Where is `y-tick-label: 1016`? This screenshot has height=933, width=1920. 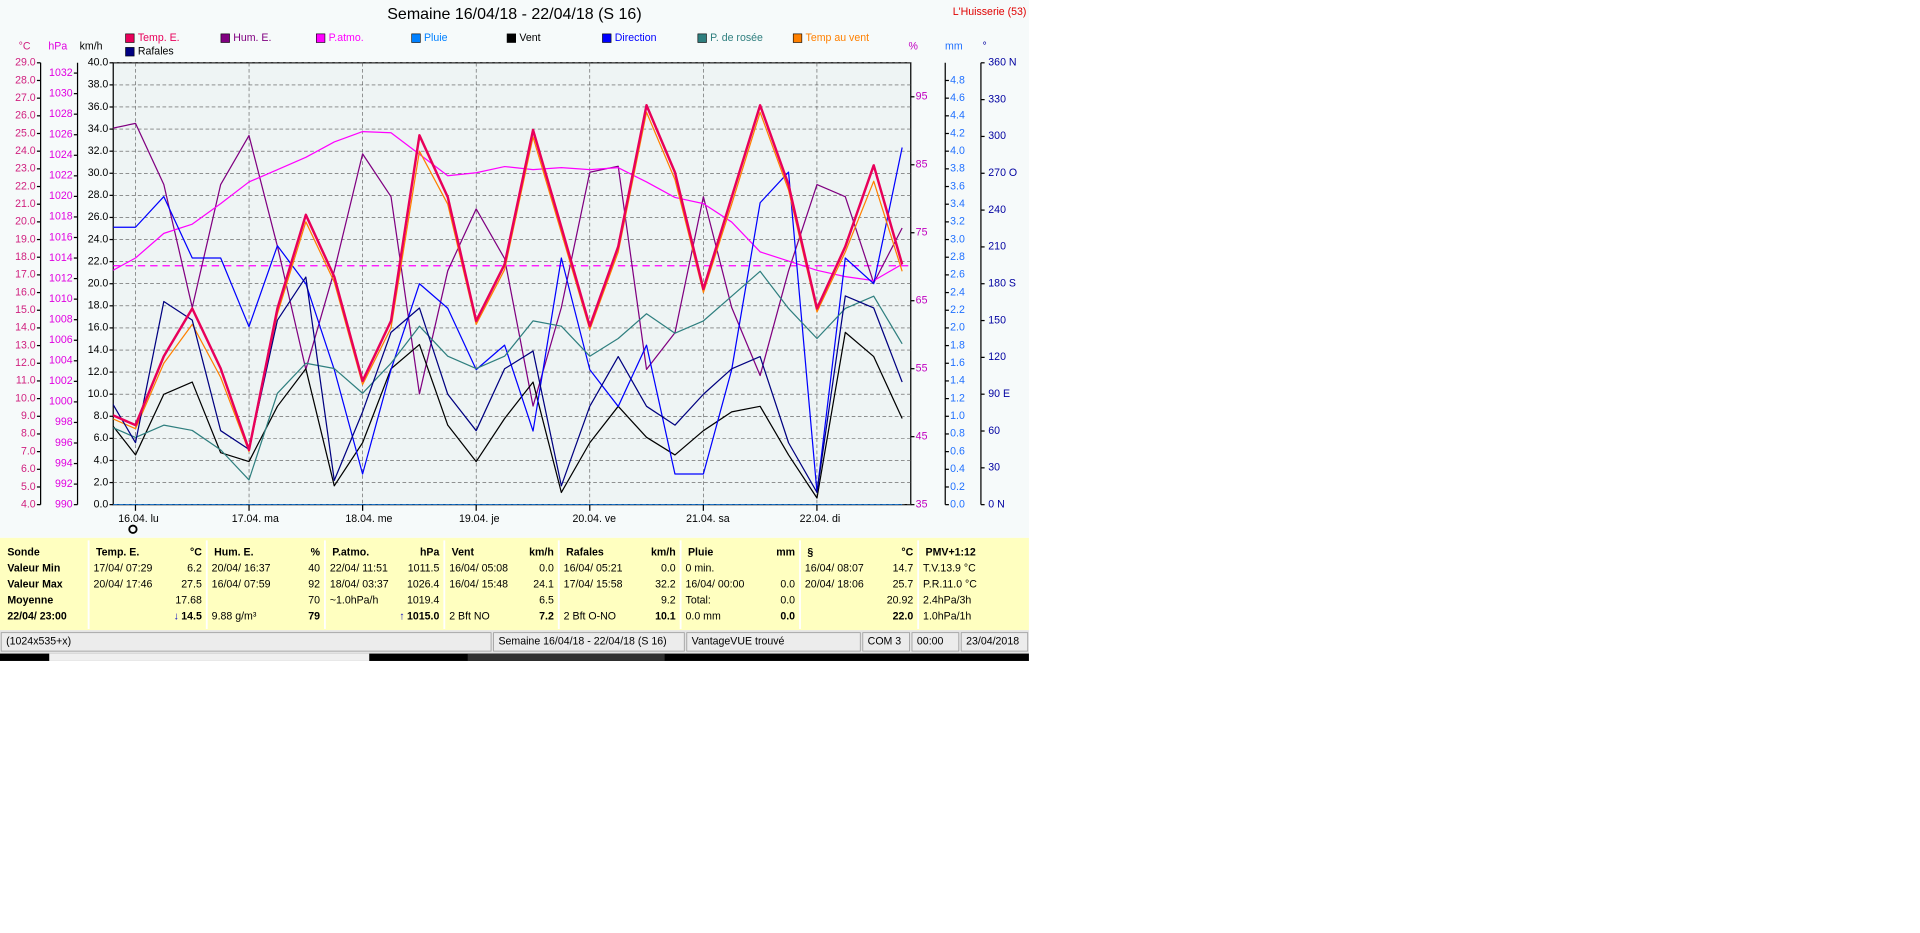
y-tick-label: 1016 is located at coordinates (61, 237).